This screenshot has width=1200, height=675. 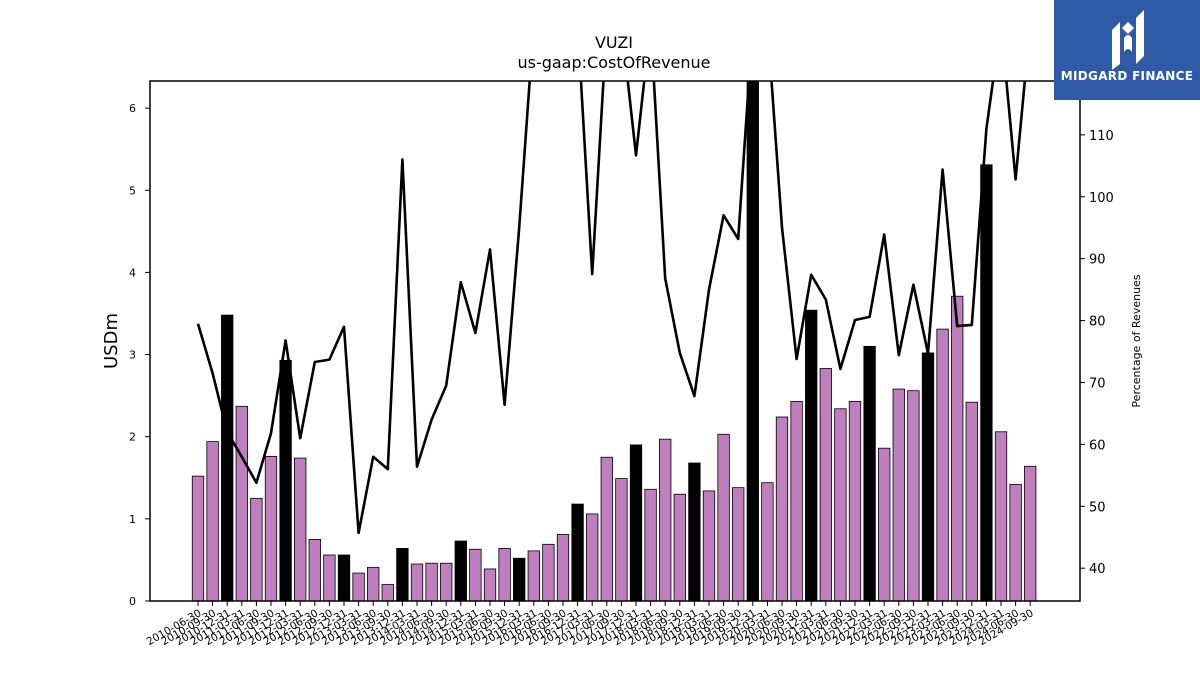 What do you see at coordinates (1128, 40) in the screenshot?
I see `midgard-logo-icon` at bounding box center [1128, 40].